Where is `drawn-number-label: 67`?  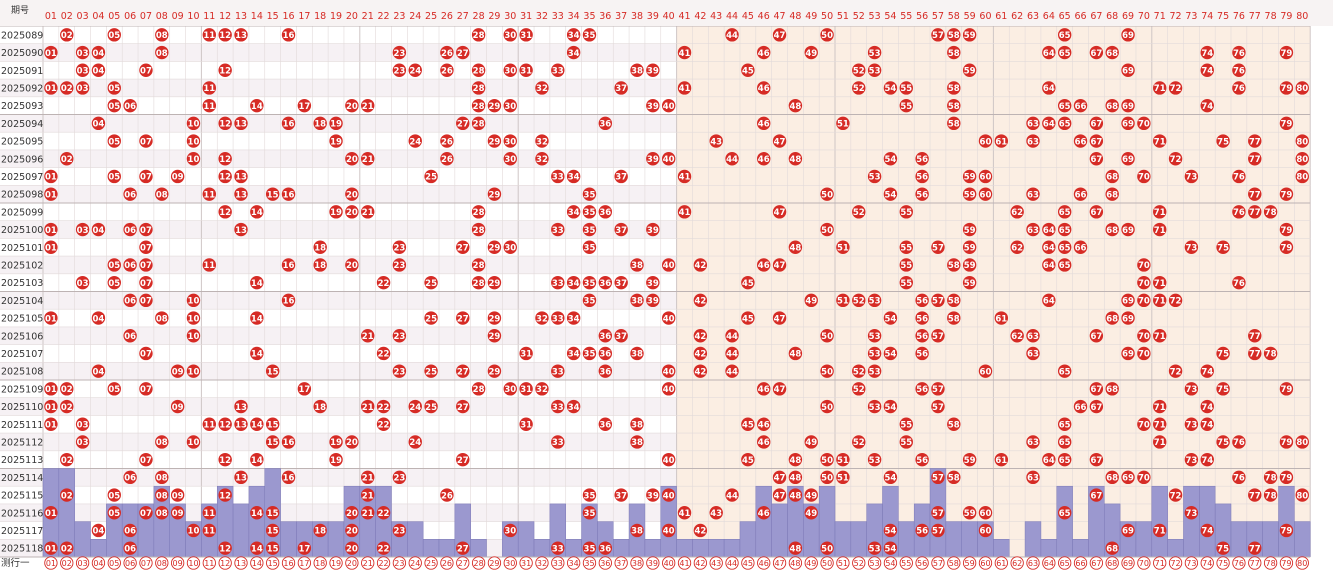
drawn-number-label: 67 is located at coordinates (1096, 408).